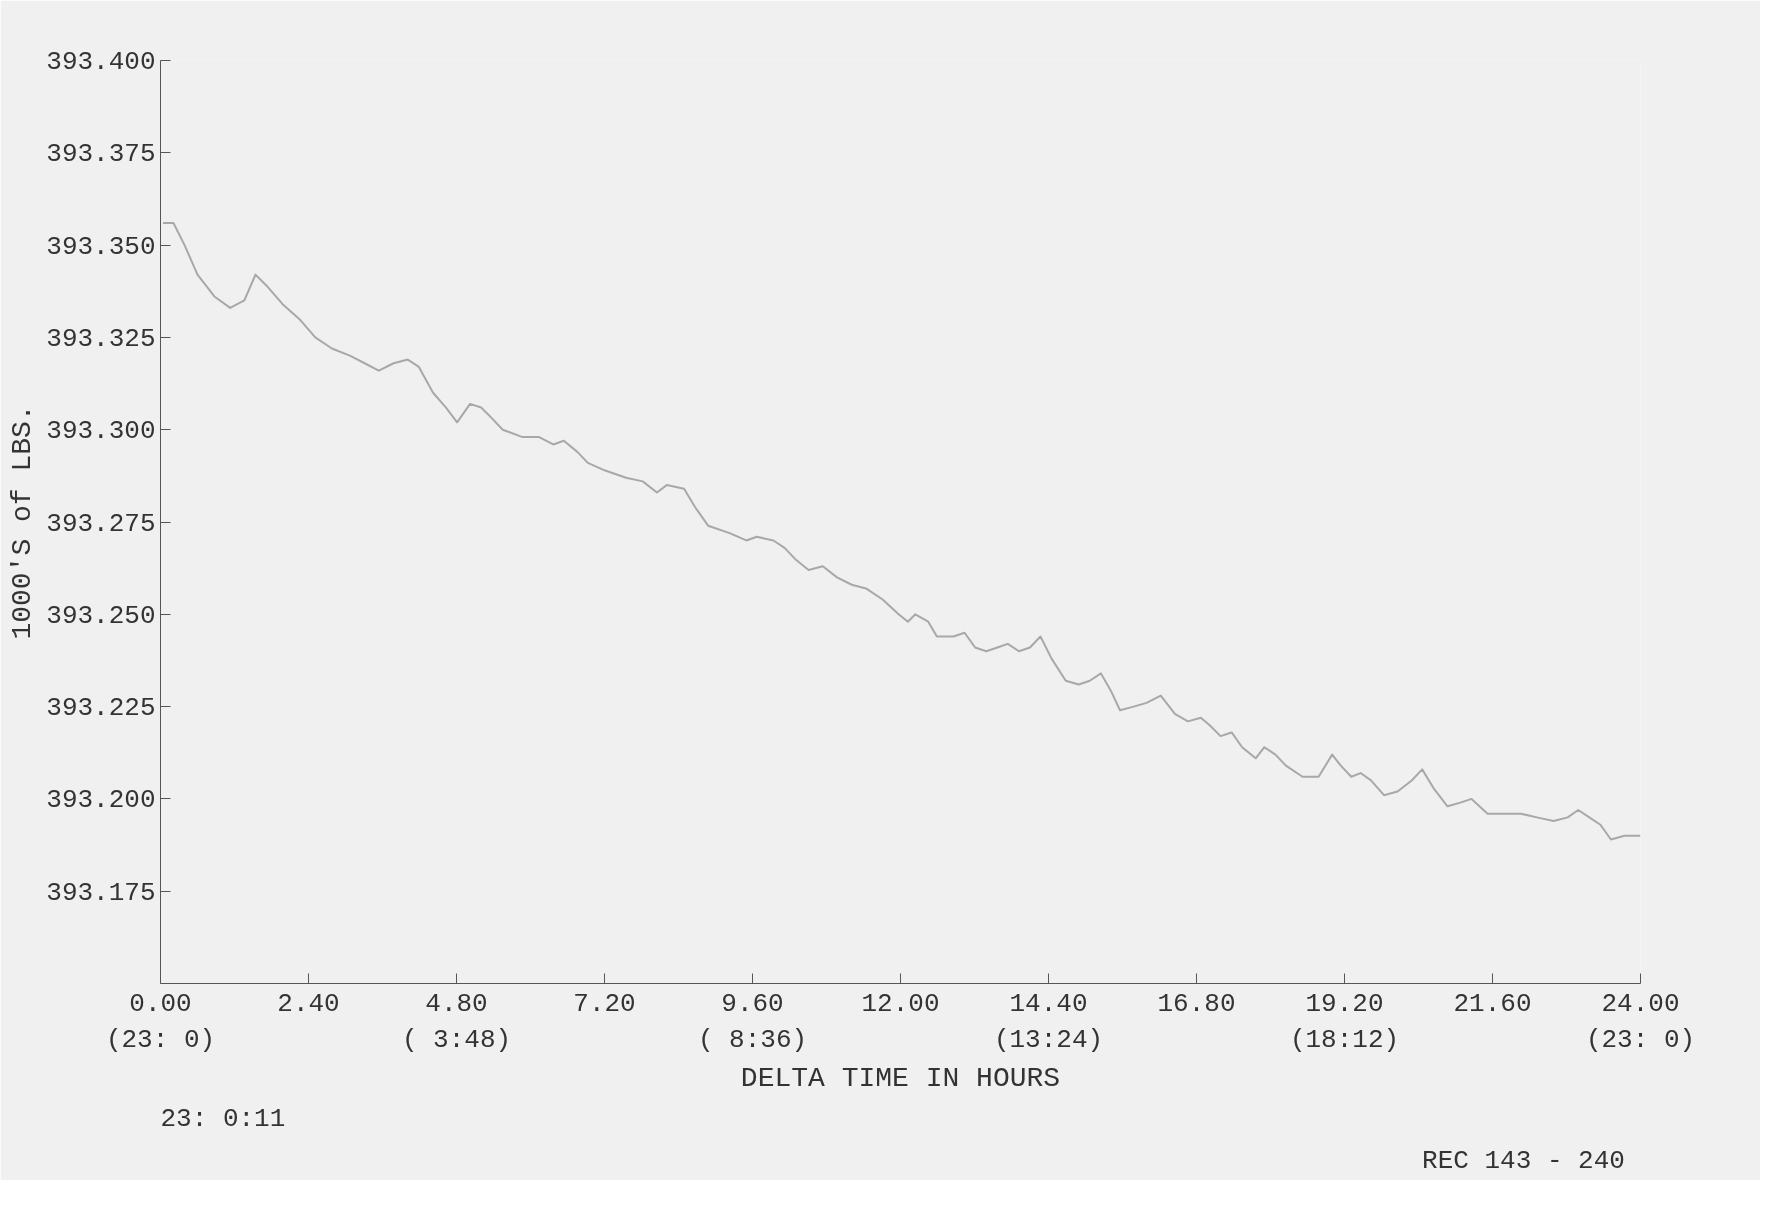 Image resolution: width=1792 pixels, height=1214 pixels. What do you see at coordinates (1523, 1160) in the screenshot?
I see `text: REC 143 - 240` at bounding box center [1523, 1160].